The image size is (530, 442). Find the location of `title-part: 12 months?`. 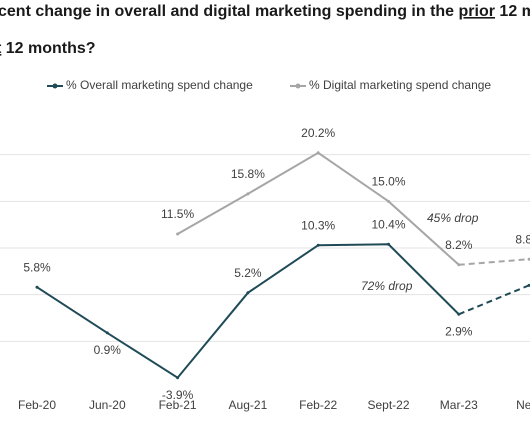

title-part: 12 months? is located at coordinates (48, 48).